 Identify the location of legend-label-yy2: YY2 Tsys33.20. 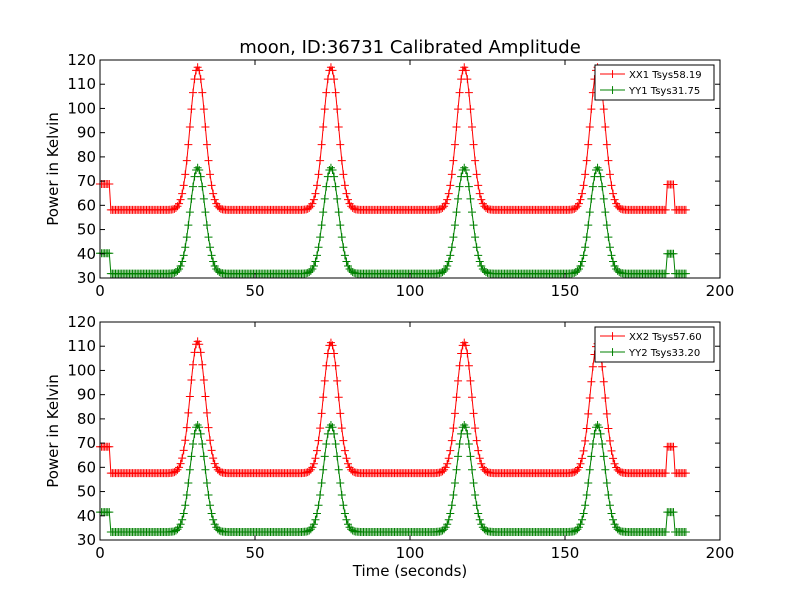
(664, 353).